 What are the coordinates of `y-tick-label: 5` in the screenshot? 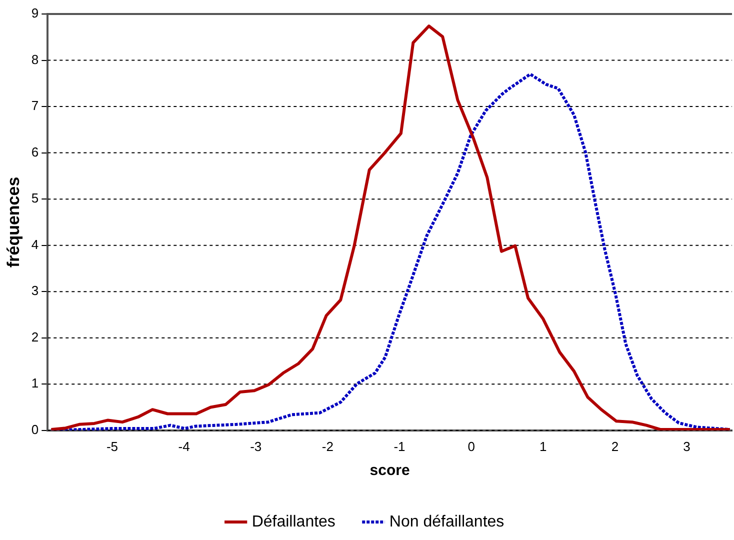 It's located at (35, 198).